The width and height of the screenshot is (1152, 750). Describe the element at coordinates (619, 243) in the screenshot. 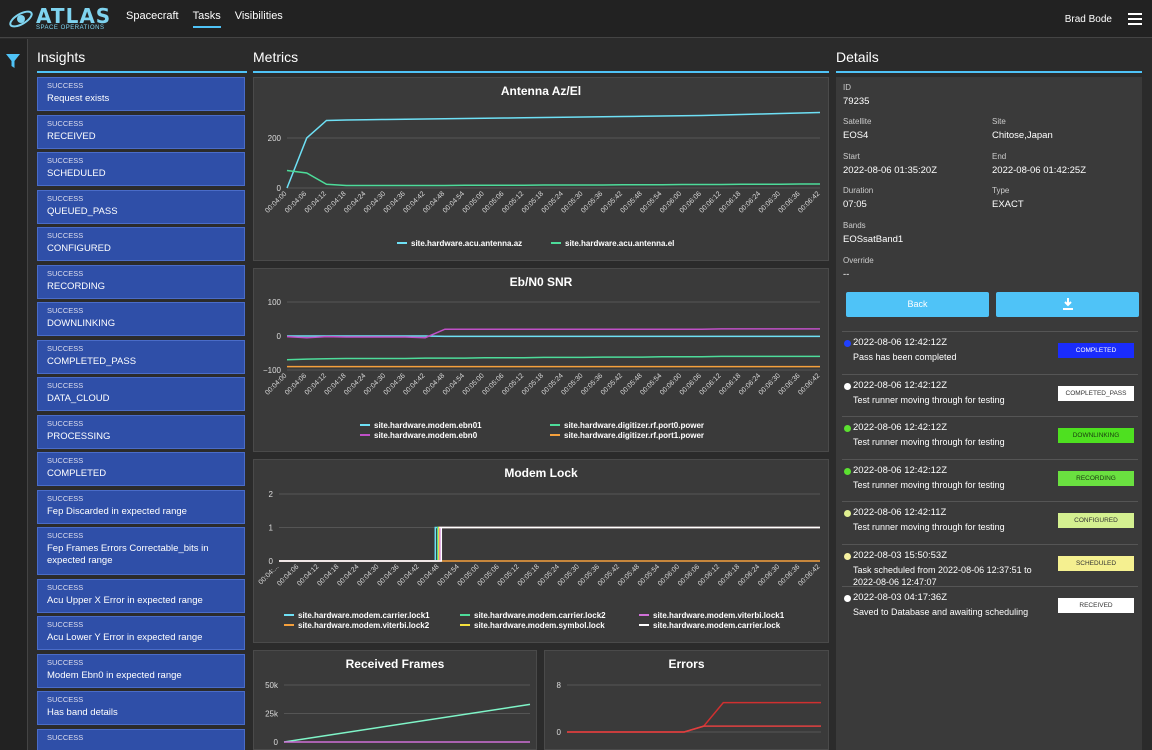

I see `legend-label: site.hardware.acu.antenna.el` at that location.